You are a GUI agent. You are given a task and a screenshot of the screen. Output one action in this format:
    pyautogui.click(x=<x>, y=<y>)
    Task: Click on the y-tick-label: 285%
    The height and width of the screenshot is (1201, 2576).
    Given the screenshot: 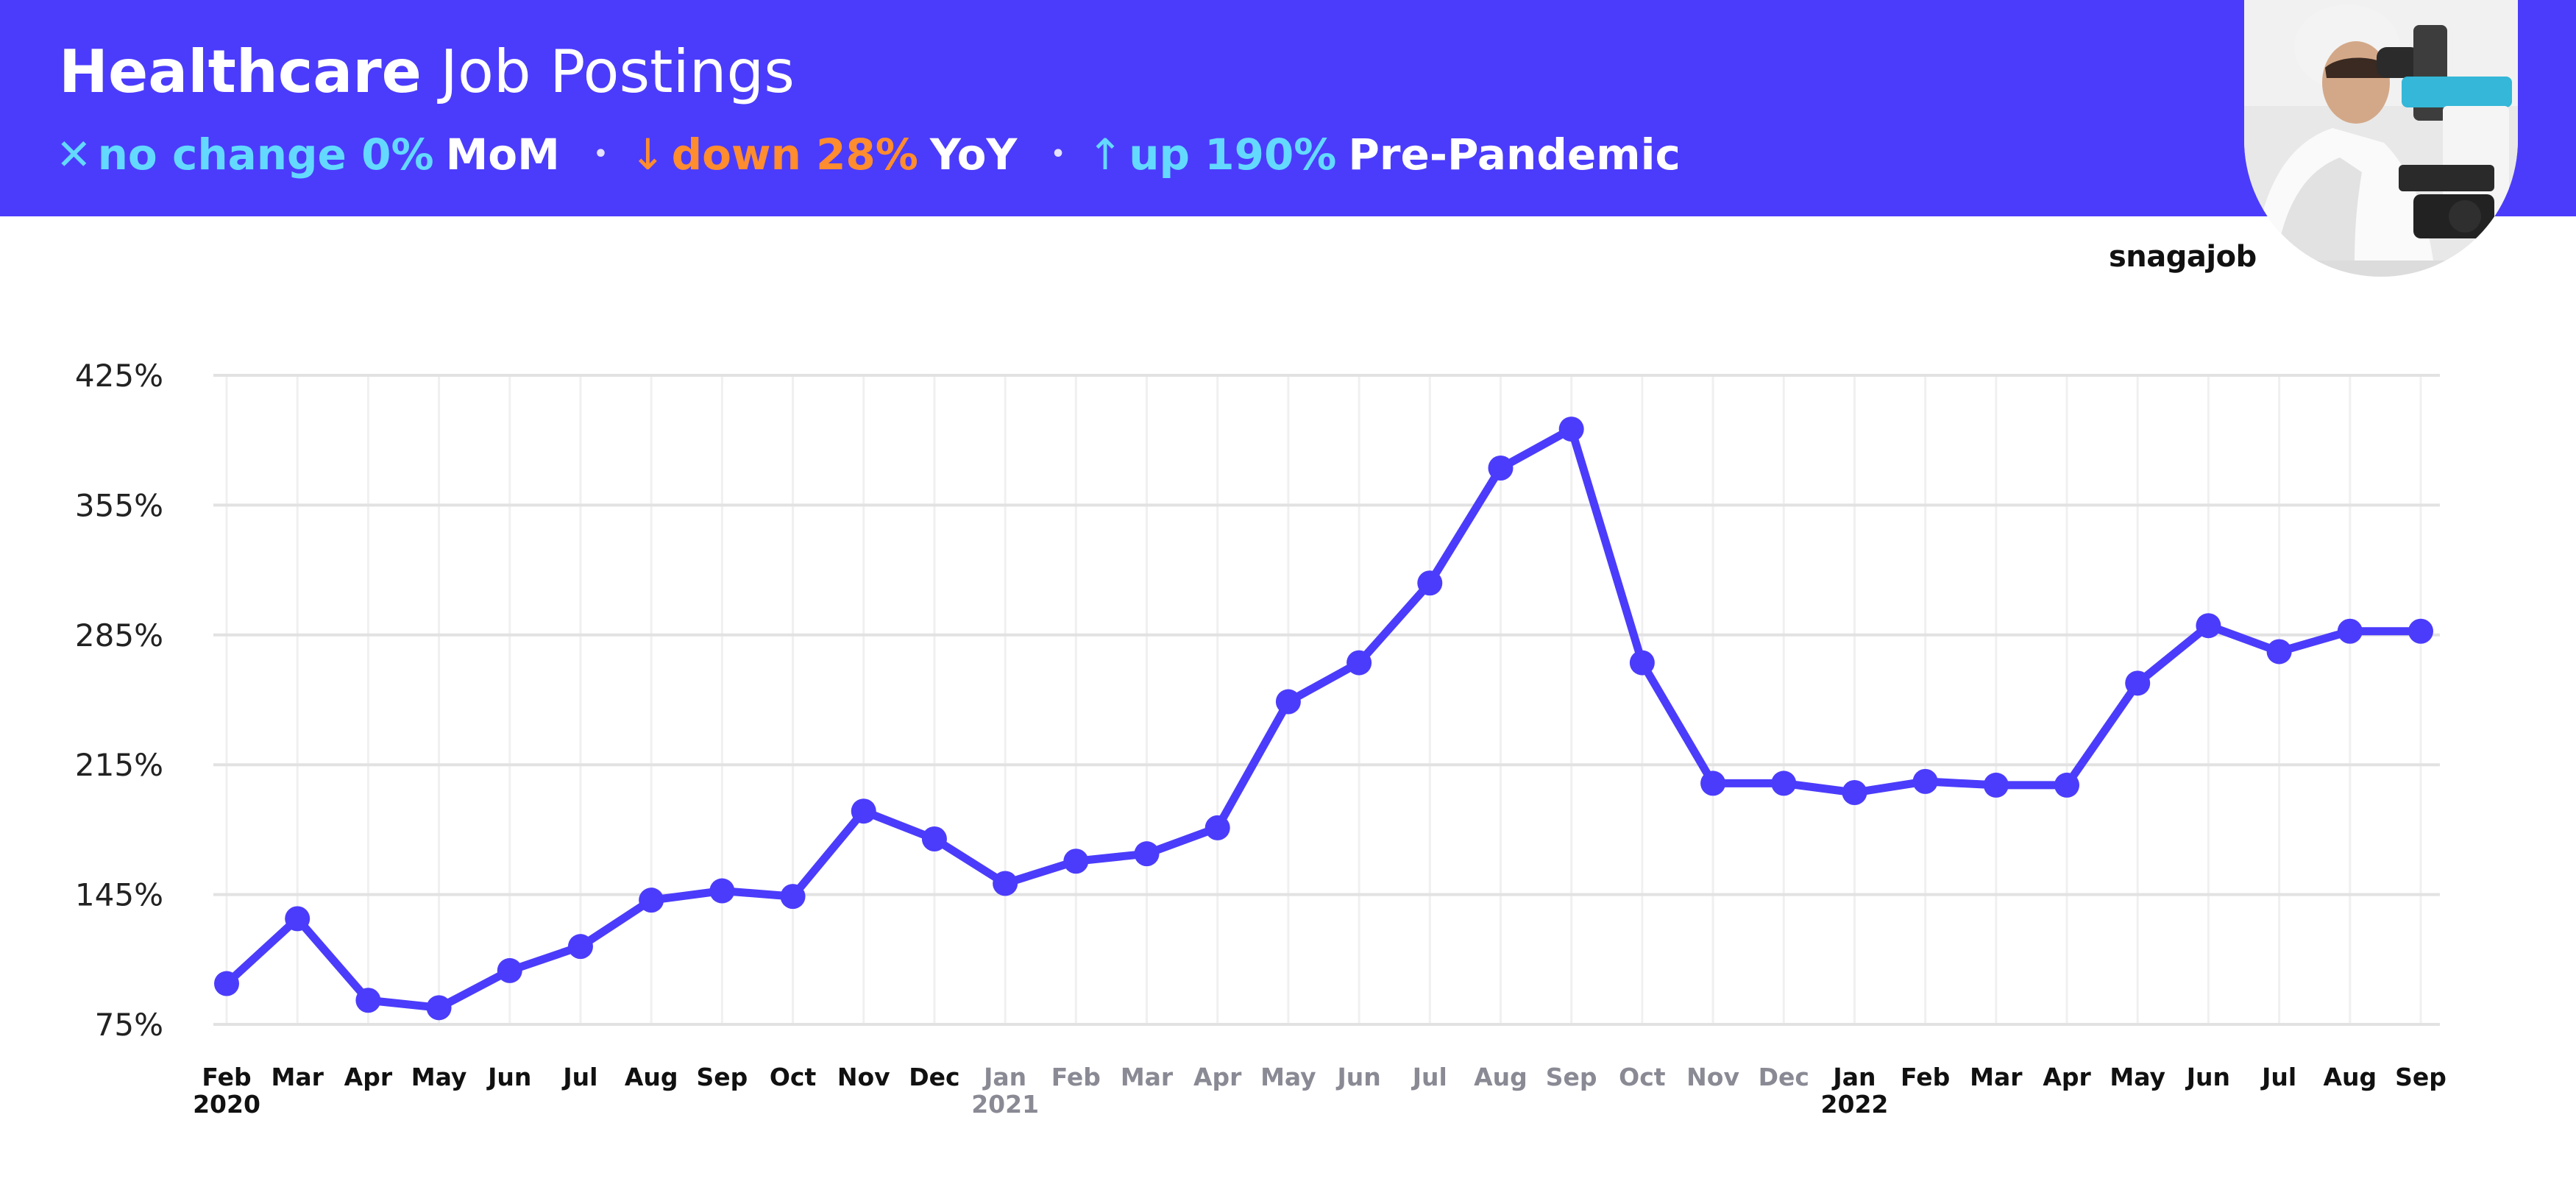 What is the action you would take?
    pyautogui.click(x=119, y=635)
    